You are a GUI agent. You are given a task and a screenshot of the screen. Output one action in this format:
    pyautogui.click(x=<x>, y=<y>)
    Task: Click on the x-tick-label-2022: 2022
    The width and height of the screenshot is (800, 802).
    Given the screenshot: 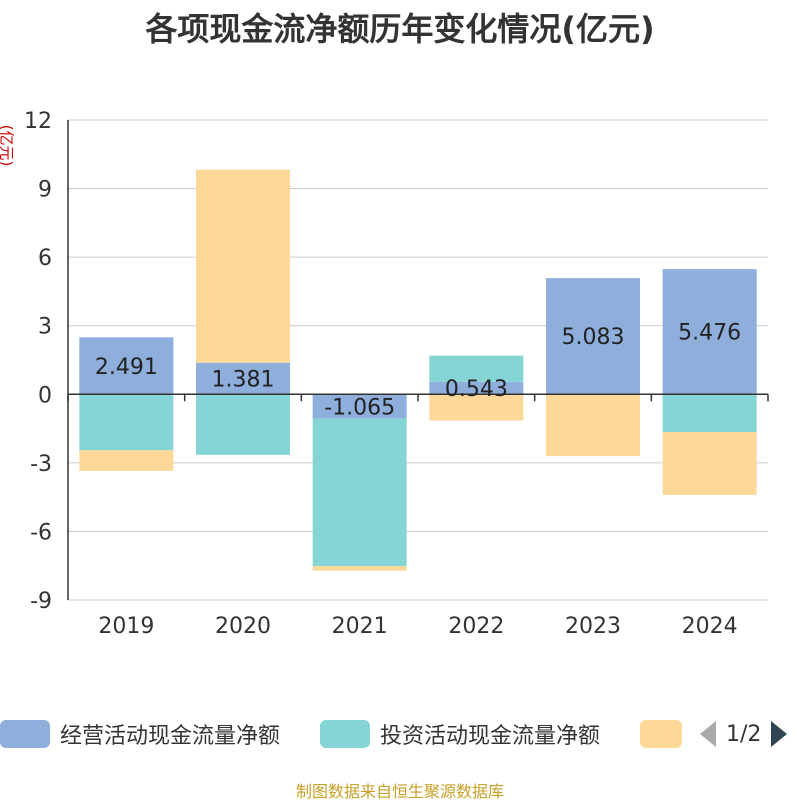 What is the action you would take?
    pyautogui.click(x=476, y=626)
    